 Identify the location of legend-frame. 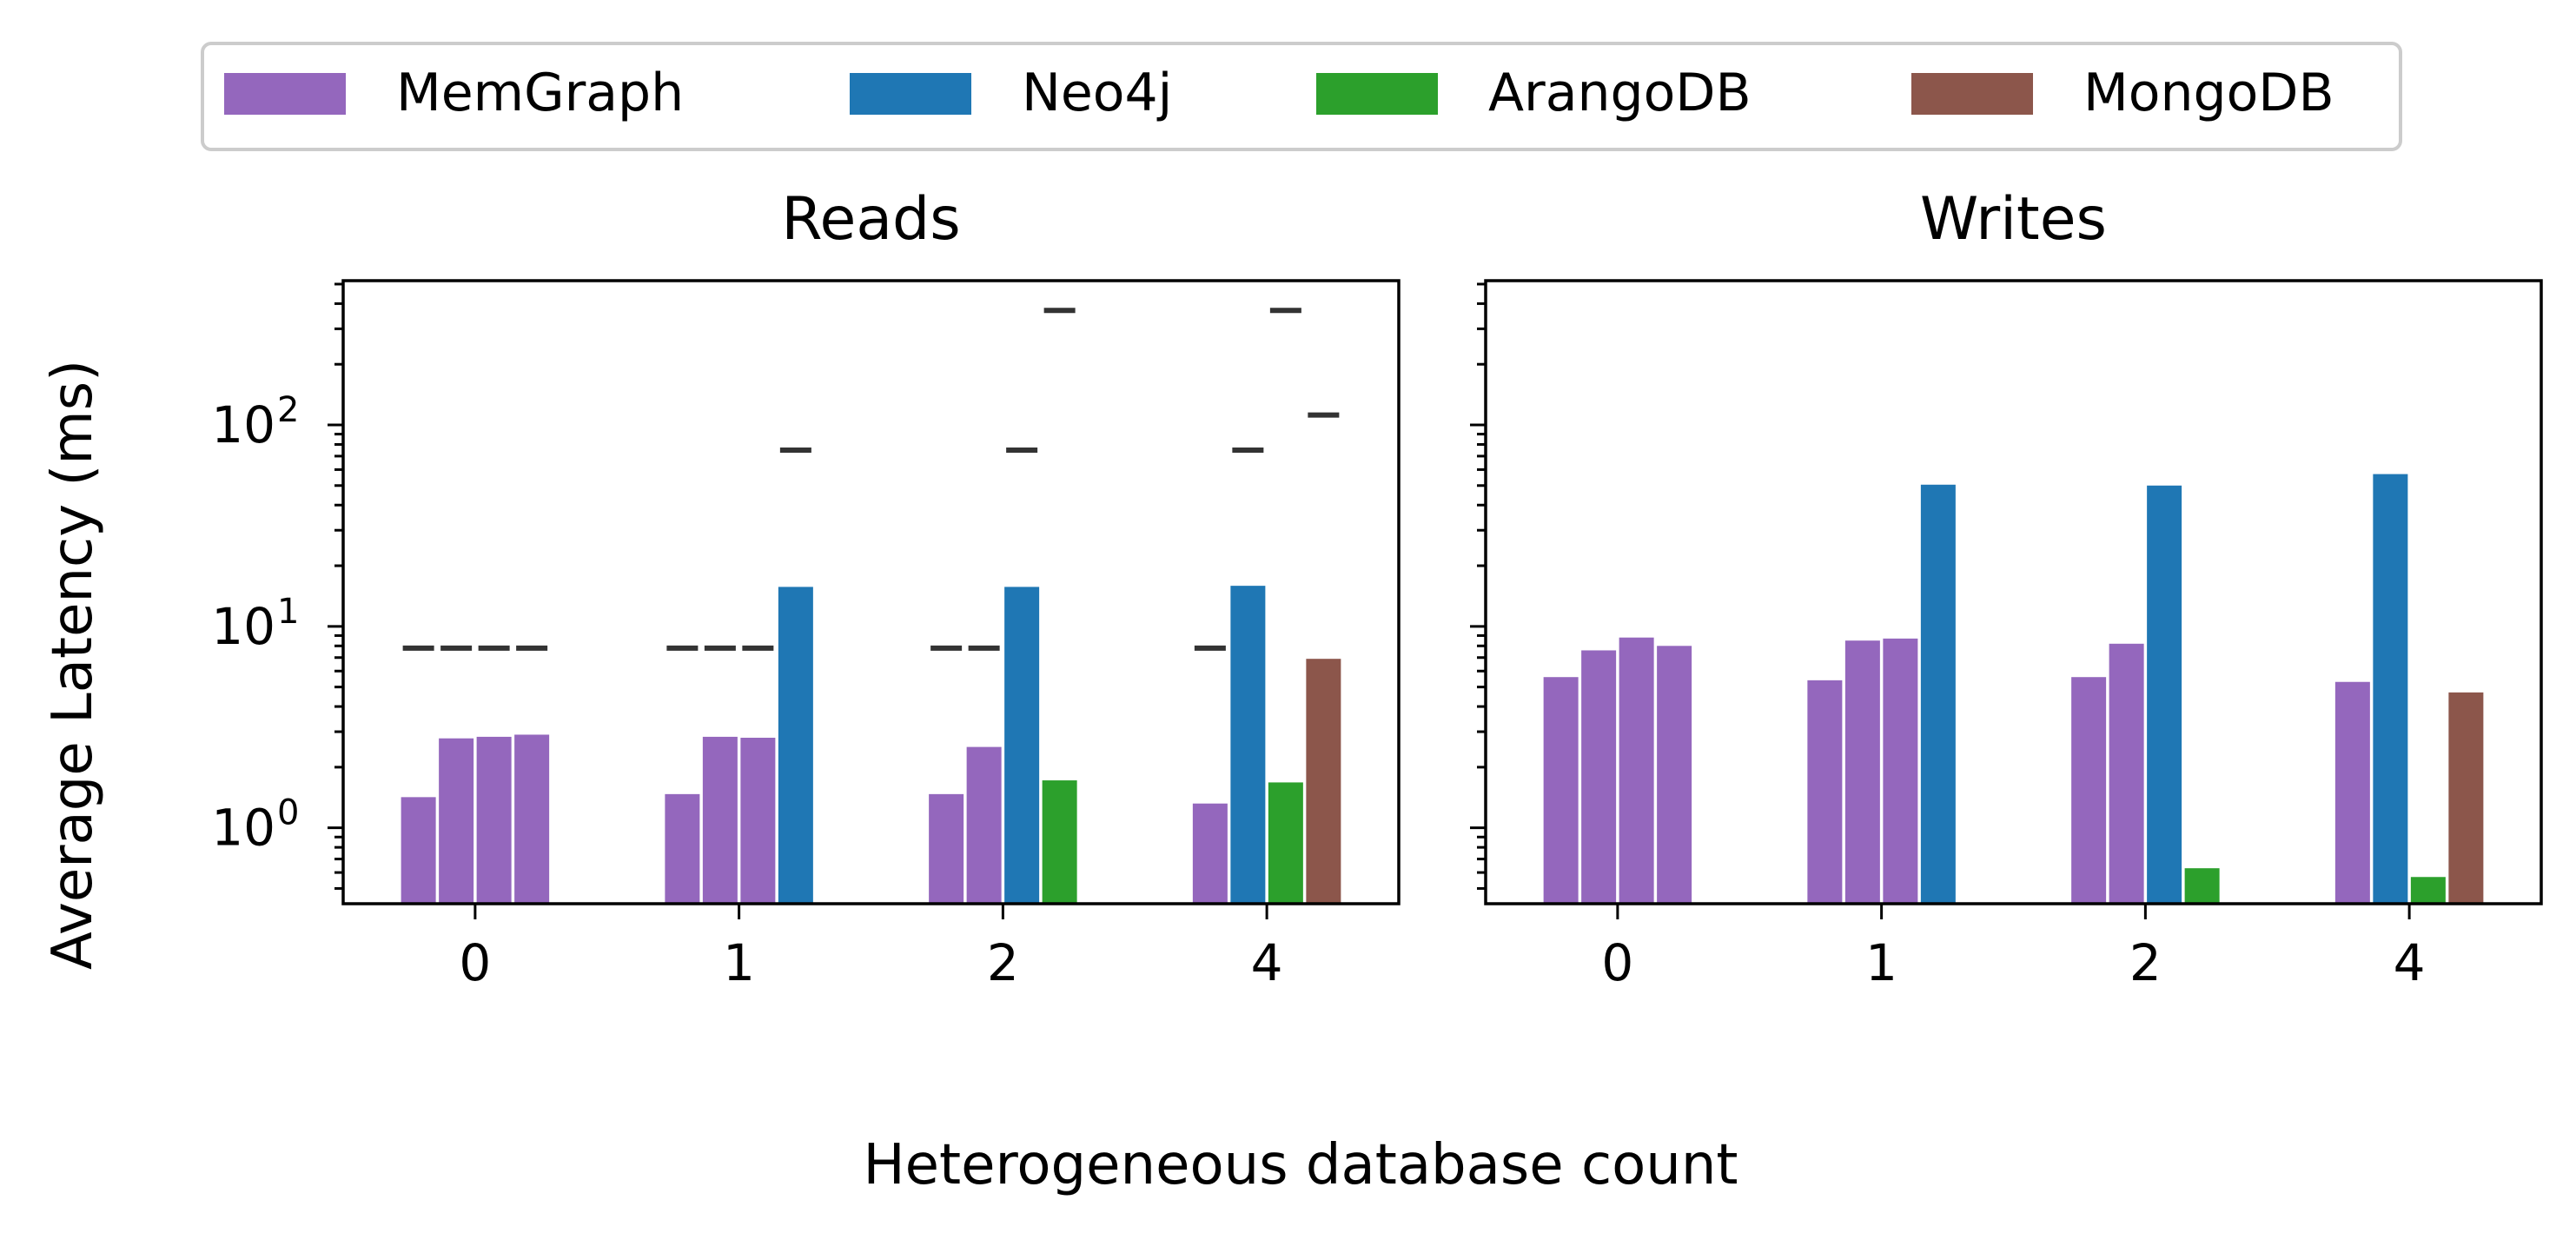
(1301, 97).